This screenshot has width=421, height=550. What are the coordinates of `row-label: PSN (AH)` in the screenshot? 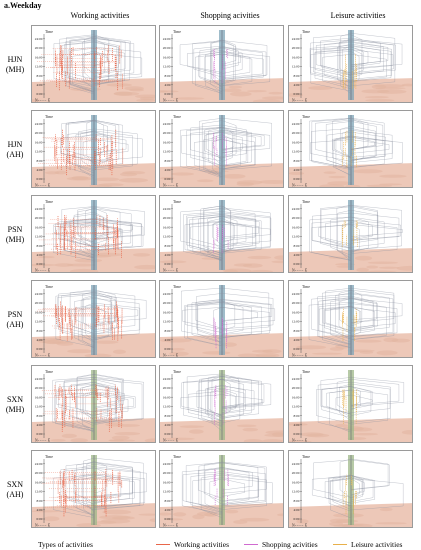 It's located at (15, 320).